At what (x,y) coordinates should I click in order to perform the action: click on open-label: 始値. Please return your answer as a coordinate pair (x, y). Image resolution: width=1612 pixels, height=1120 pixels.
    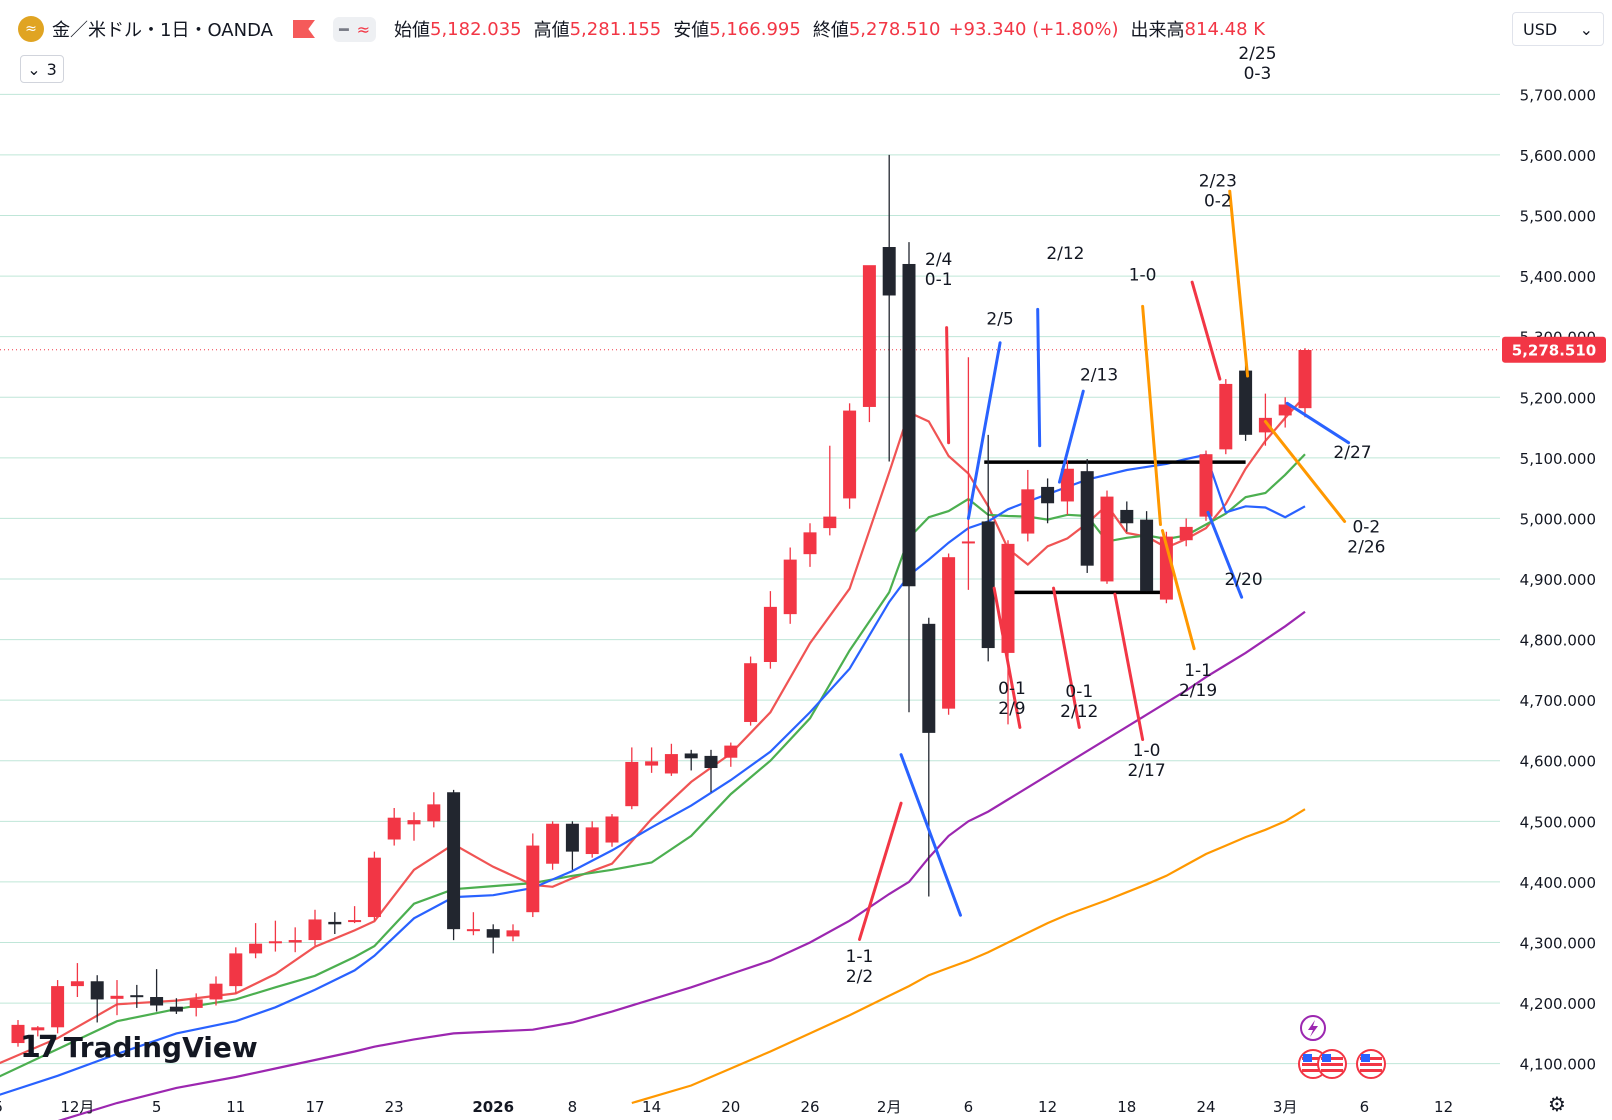
    Looking at the image, I should click on (412, 30).